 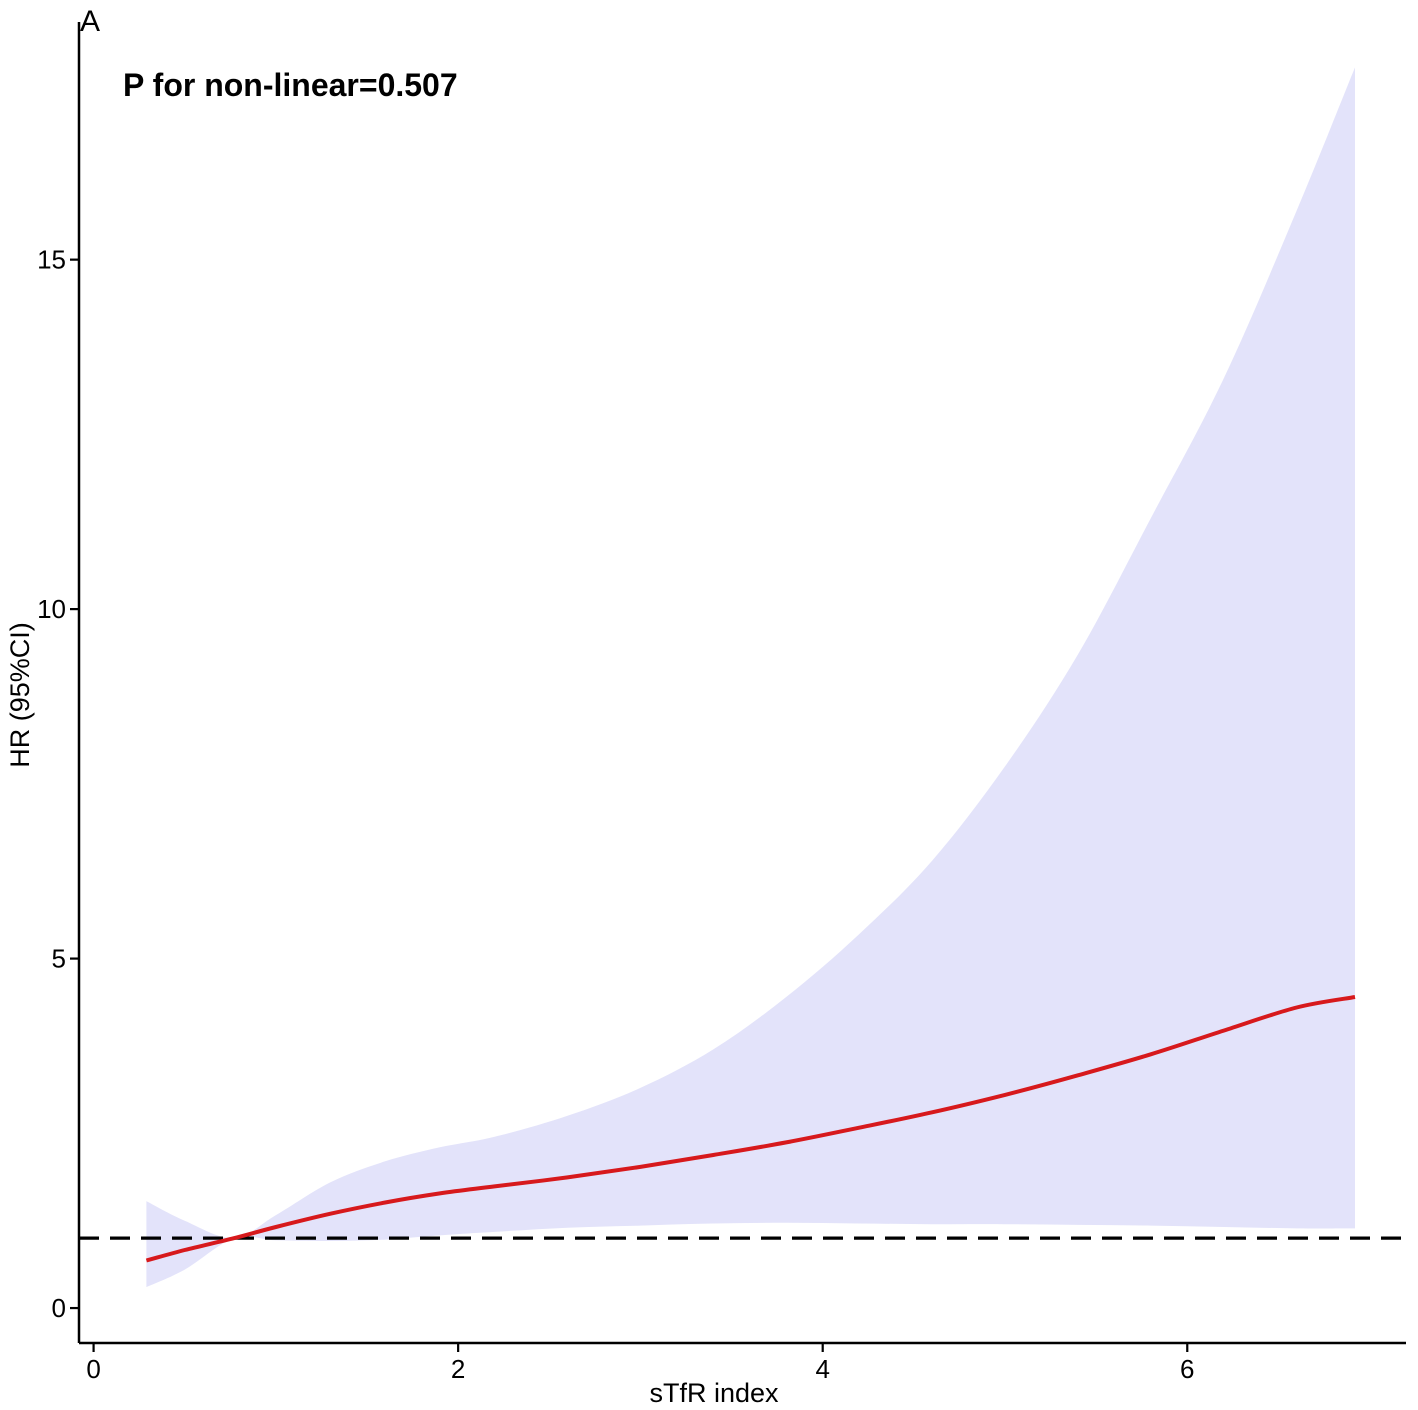 What do you see at coordinates (640, 1363) in the screenshot?
I see `x-axis-ticks: 0 2 4 6` at bounding box center [640, 1363].